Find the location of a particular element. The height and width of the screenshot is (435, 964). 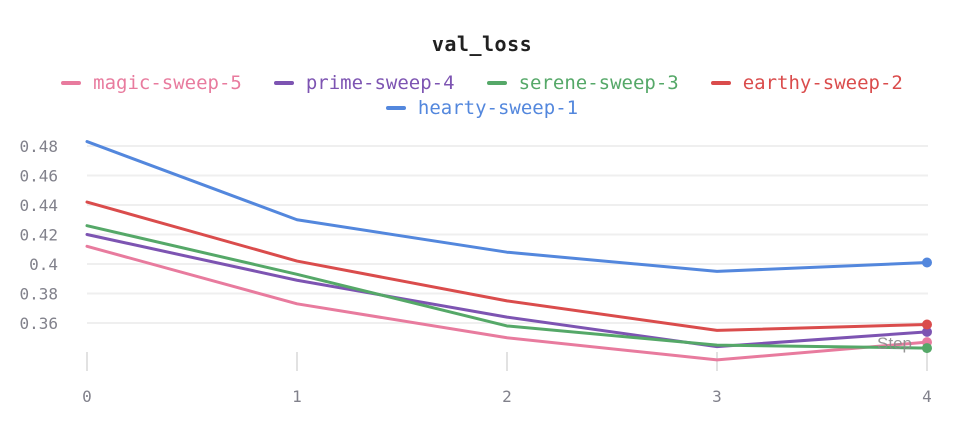

y-tick-label: 0.38 is located at coordinates (38, 294).